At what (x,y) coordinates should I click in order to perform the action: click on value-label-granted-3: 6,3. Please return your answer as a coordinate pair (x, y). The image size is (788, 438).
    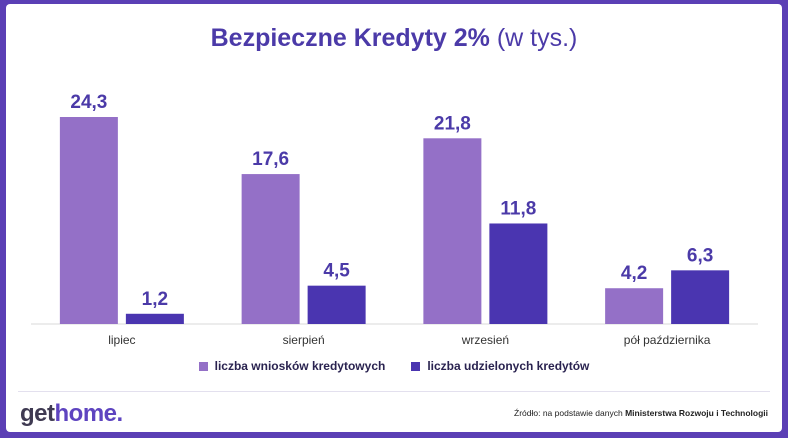
    Looking at the image, I should click on (700, 255).